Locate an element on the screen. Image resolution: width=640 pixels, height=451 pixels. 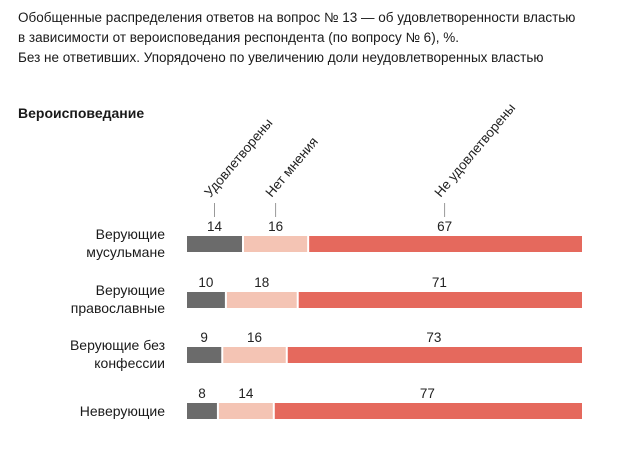
data-label: 71 is located at coordinates (439, 282).